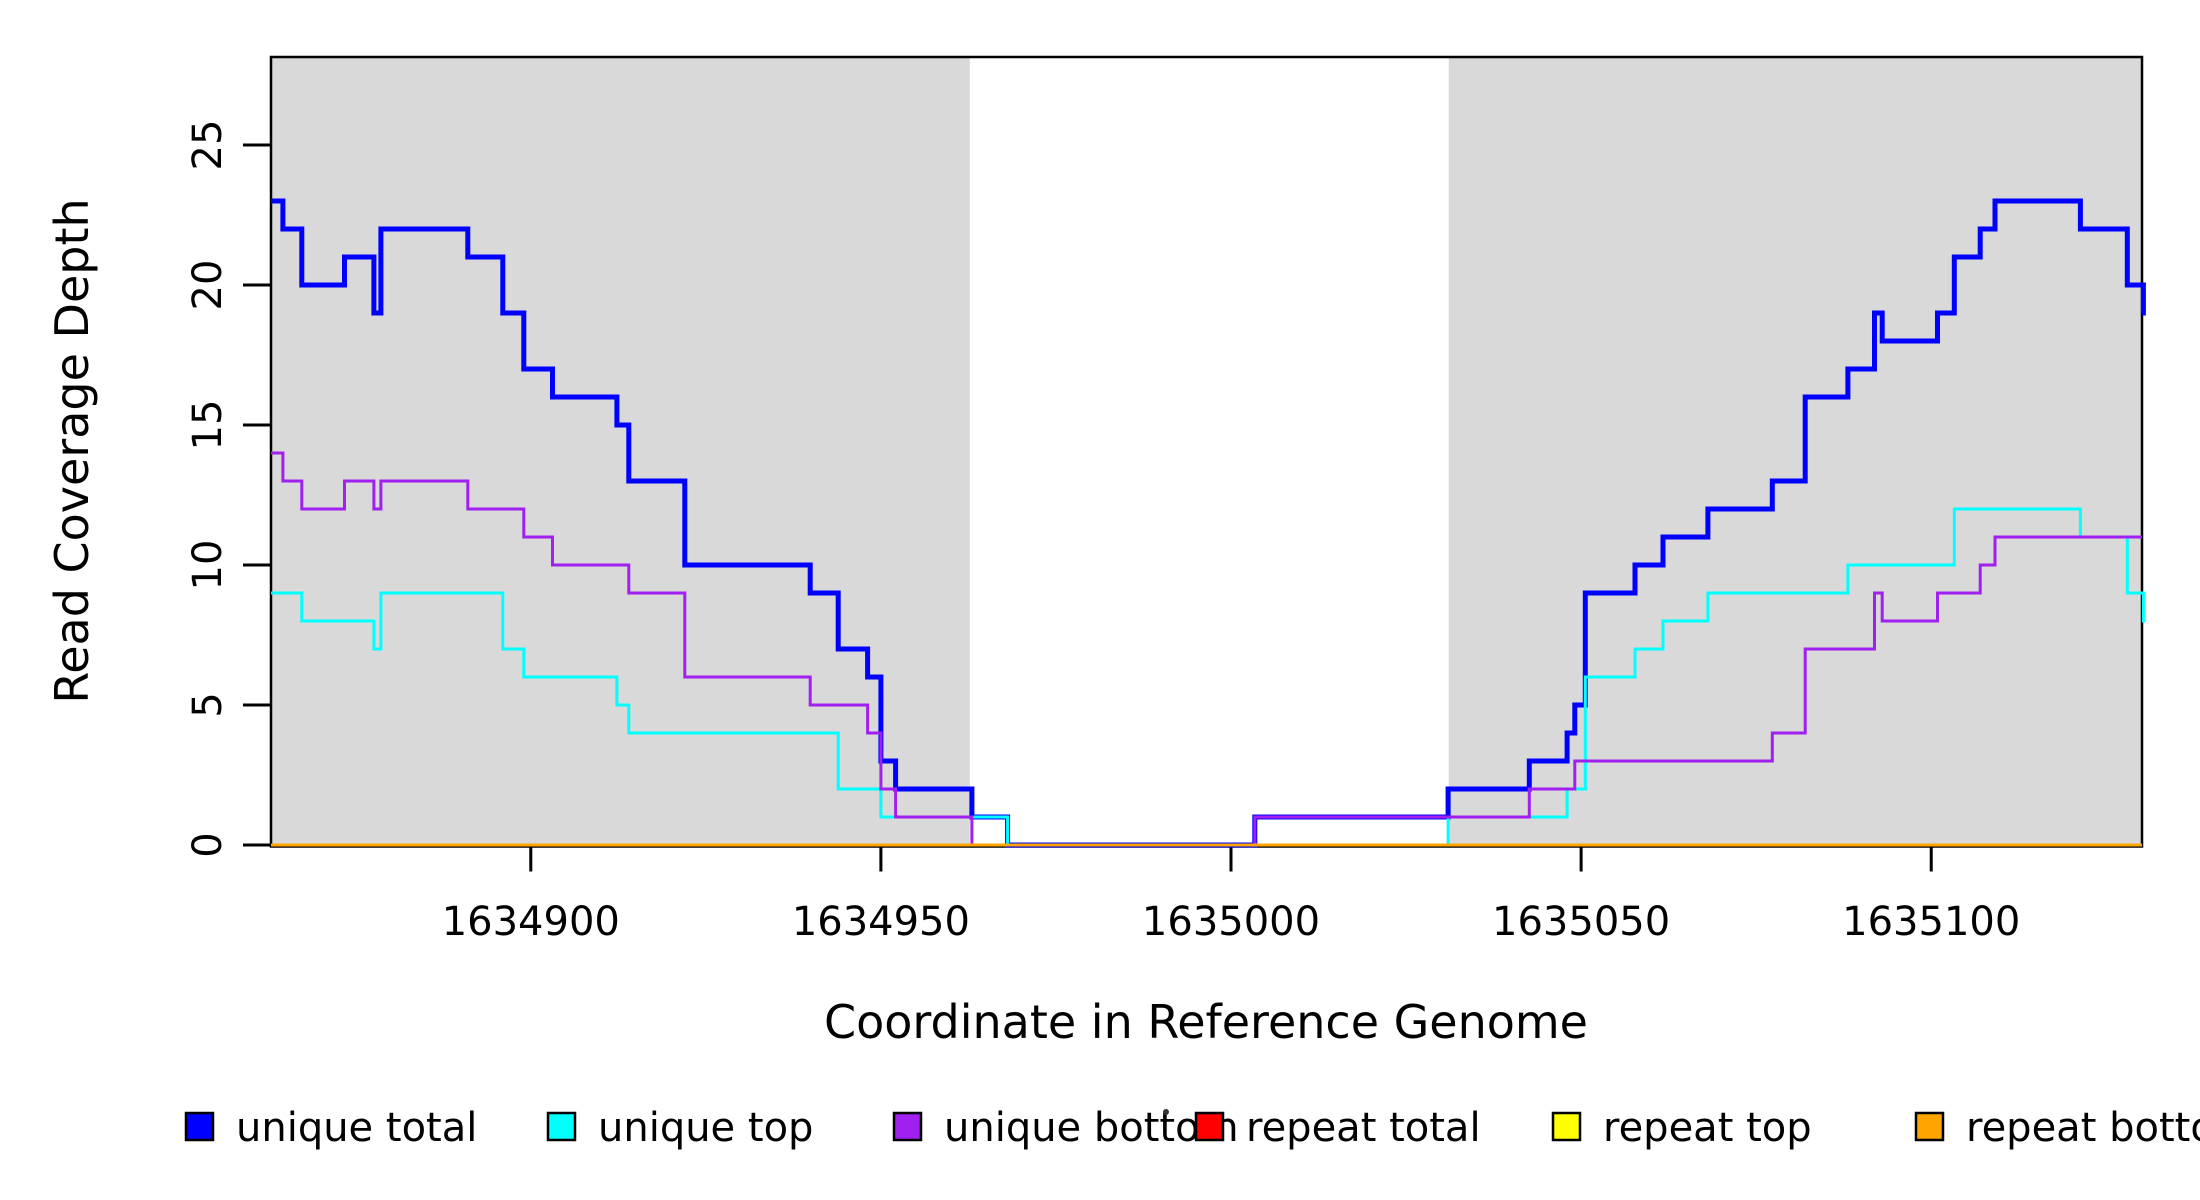 Image resolution: width=2200 pixels, height=1200 pixels. Describe the element at coordinates (208, 704) in the screenshot. I see `y-tick-label: 5` at that location.